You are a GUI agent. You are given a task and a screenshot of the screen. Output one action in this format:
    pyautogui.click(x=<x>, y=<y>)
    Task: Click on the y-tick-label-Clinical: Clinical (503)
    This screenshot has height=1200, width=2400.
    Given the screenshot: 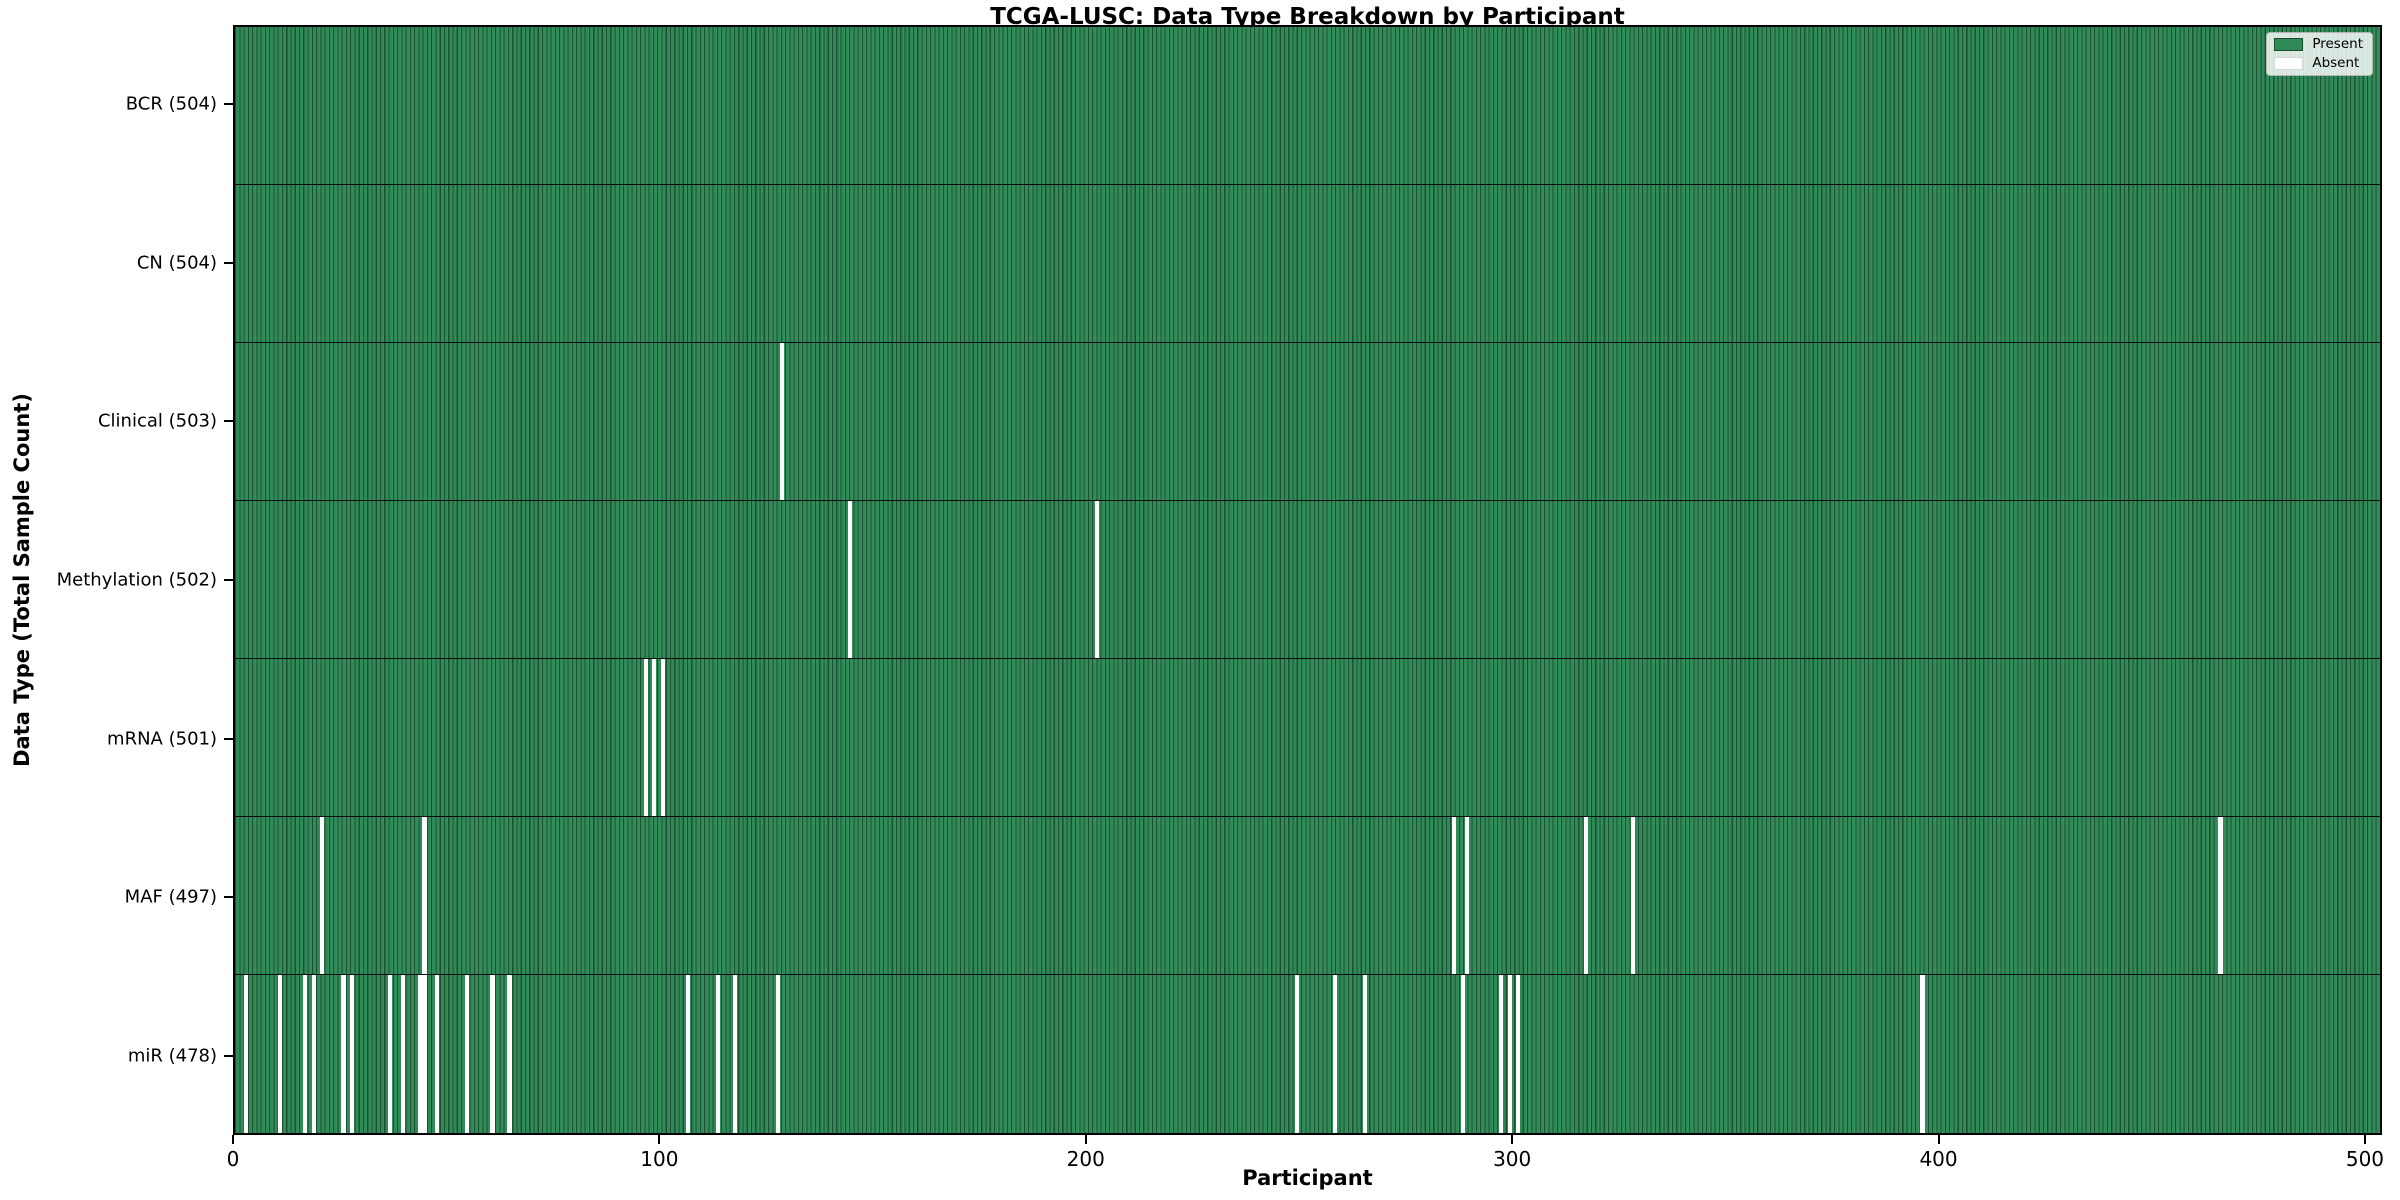 What is the action you would take?
    pyautogui.click(x=157, y=421)
    